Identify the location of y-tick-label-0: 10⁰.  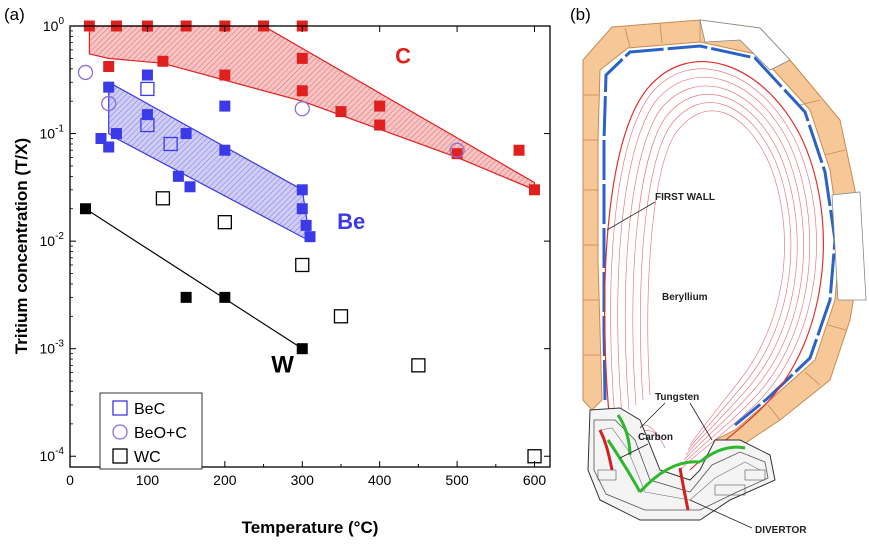
(54, 25).